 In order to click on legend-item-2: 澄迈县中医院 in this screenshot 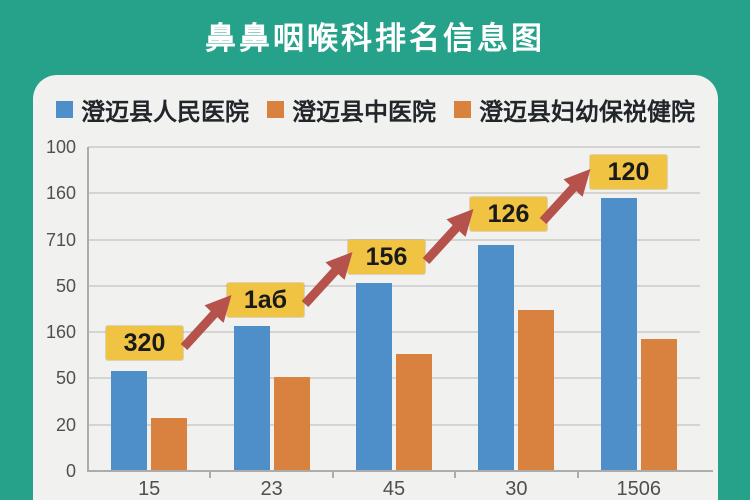, I will do `click(351, 109)`.